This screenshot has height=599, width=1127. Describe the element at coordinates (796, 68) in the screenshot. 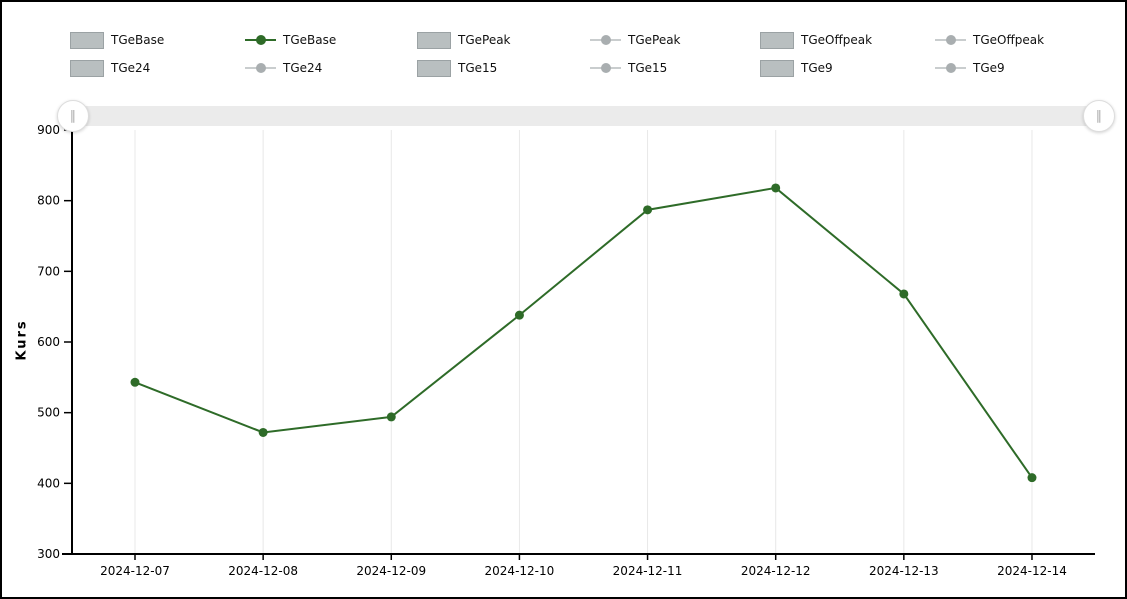

I see `legend-item-tge9-box: TGe9` at that location.